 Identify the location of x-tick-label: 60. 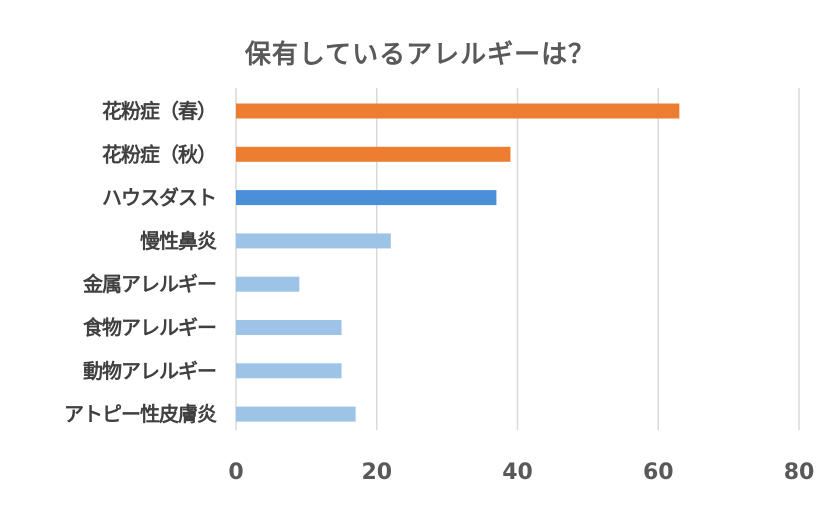
(658, 472).